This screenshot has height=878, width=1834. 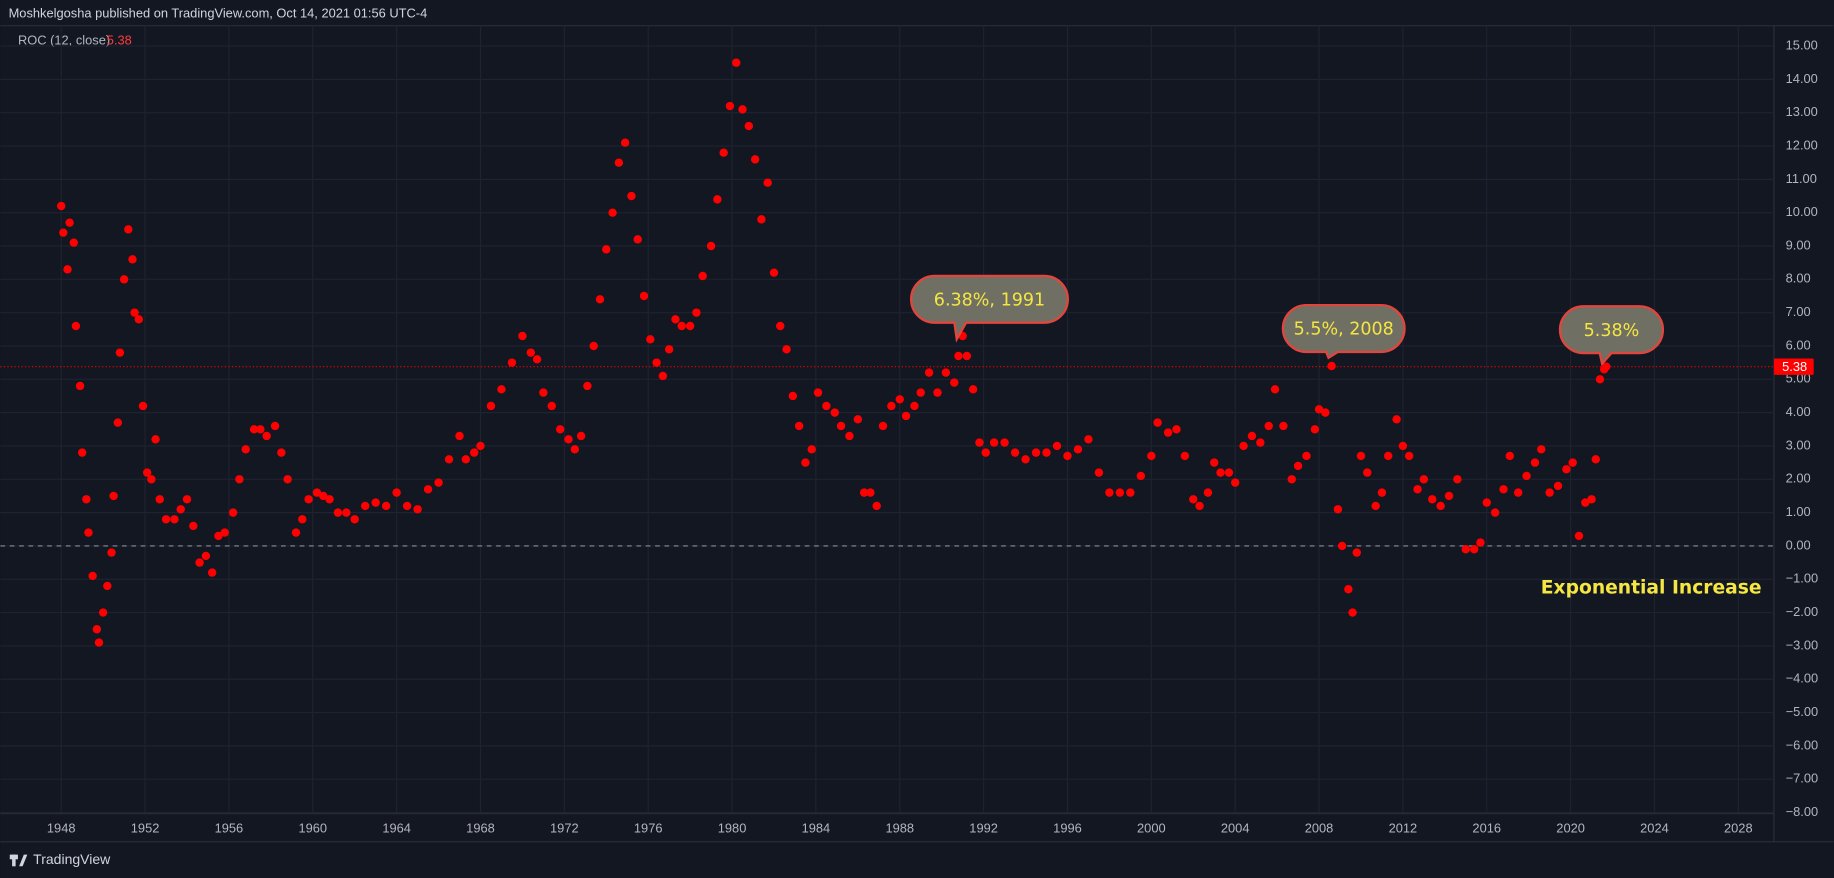 I want to click on x-tick-label: 1976, so click(x=648, y=827).